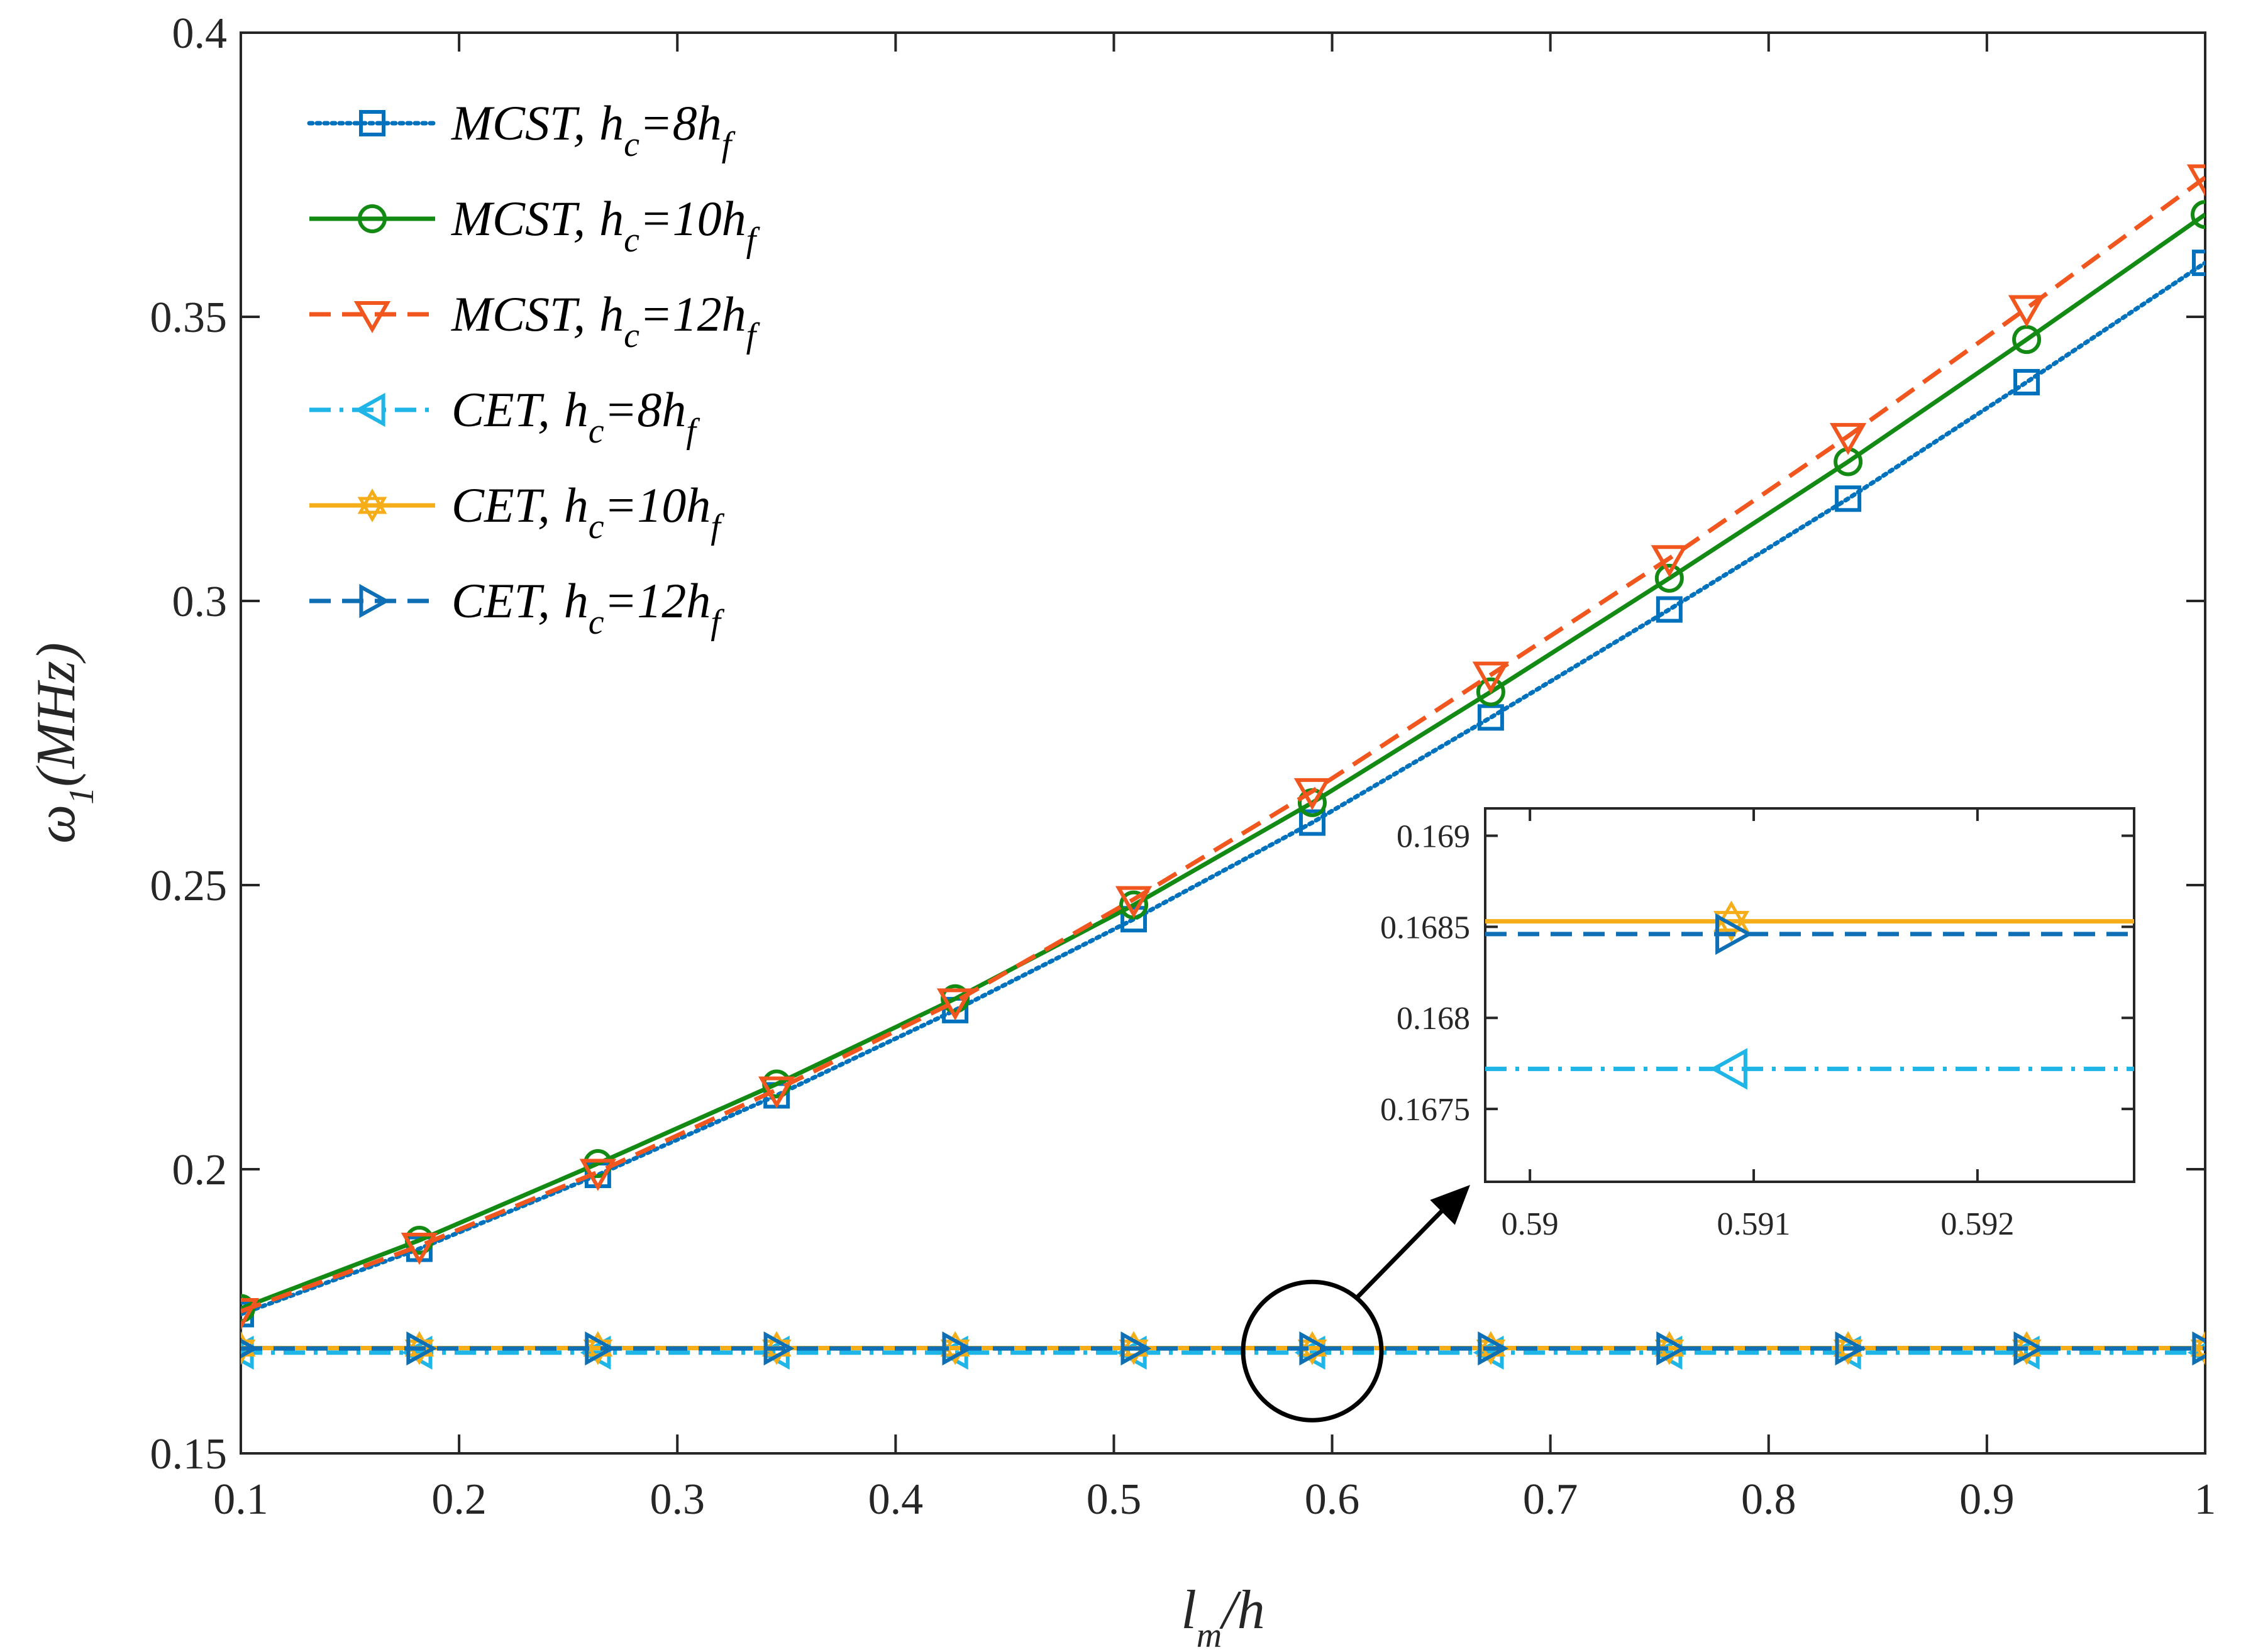  I want to click on x-tick-label: 1, so click(2205, 1499).